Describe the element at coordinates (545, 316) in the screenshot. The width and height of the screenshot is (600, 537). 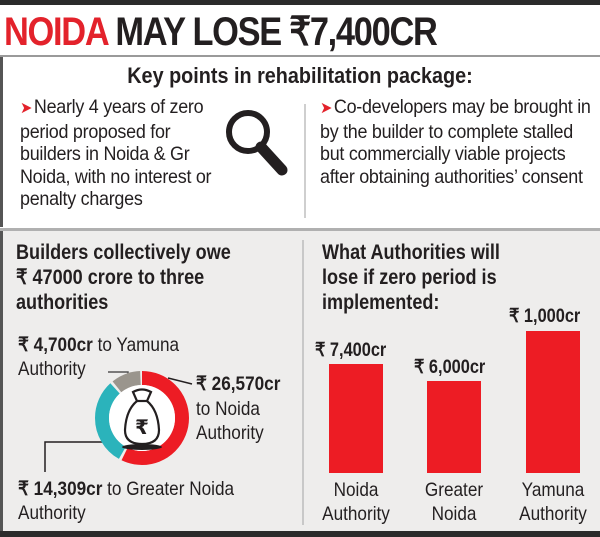
I see `bar-value-yamuna: ₹ 1,000cr` at that location.